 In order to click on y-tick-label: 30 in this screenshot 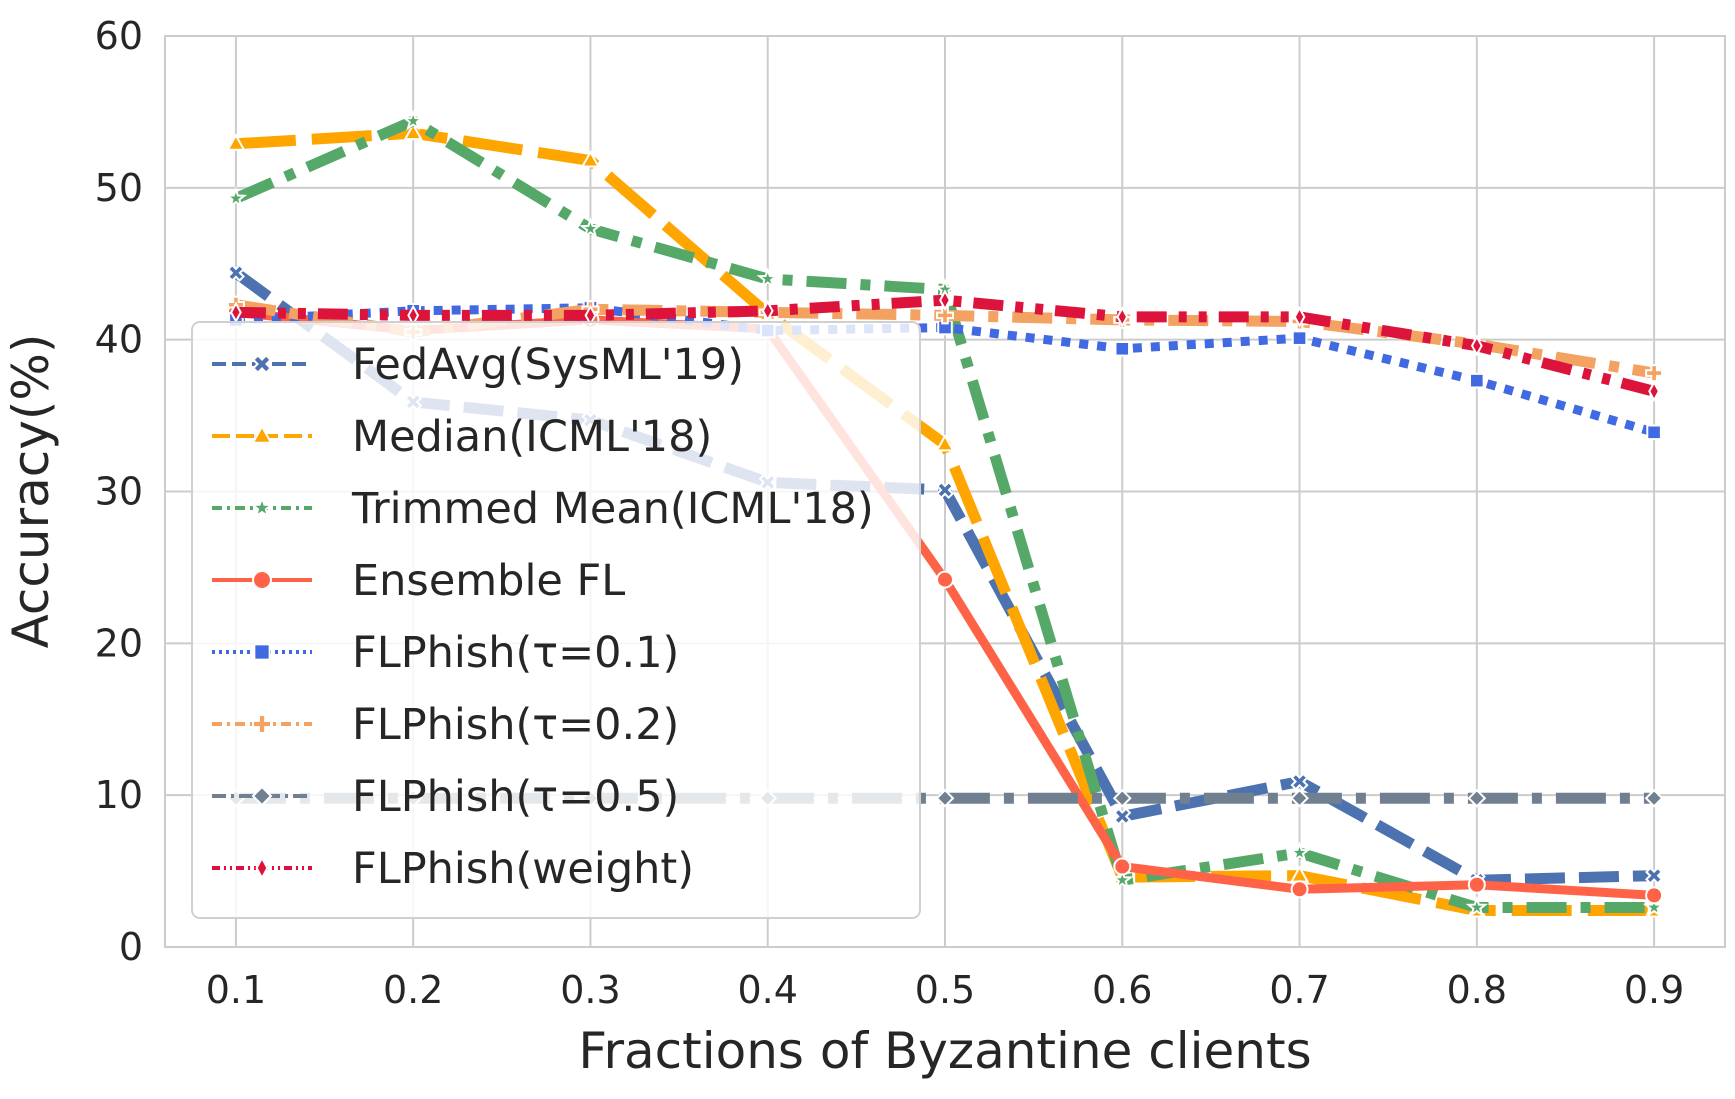, I will do `click(119, 492)`.